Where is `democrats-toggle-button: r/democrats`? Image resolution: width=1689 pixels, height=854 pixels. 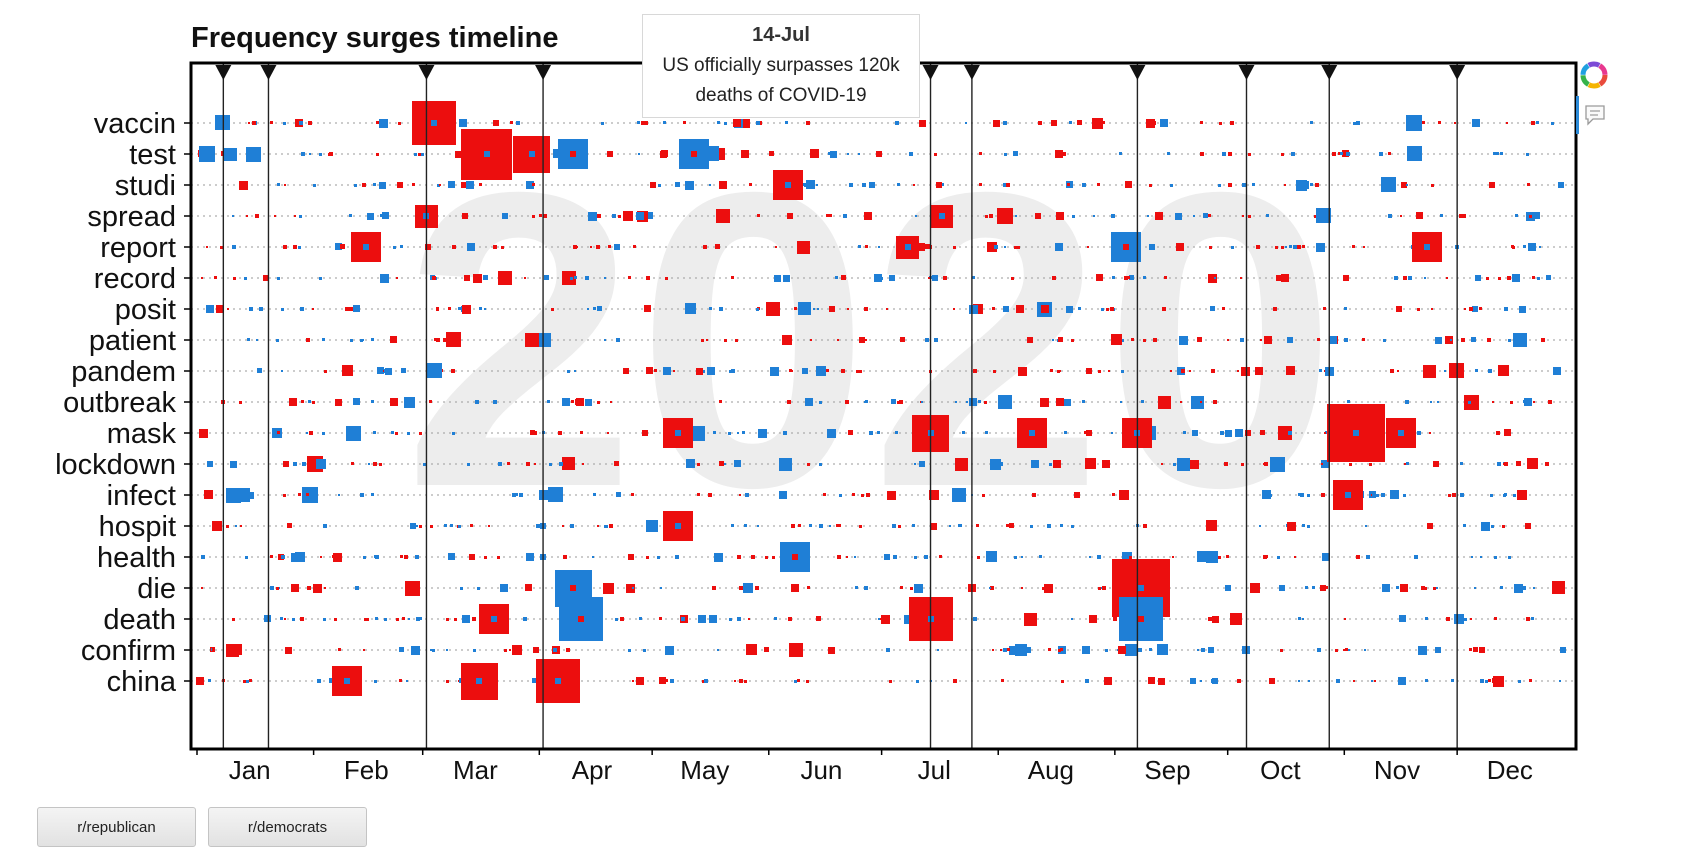
democrats-toggle-button: r/democrats is located at coordinates (287, 827).